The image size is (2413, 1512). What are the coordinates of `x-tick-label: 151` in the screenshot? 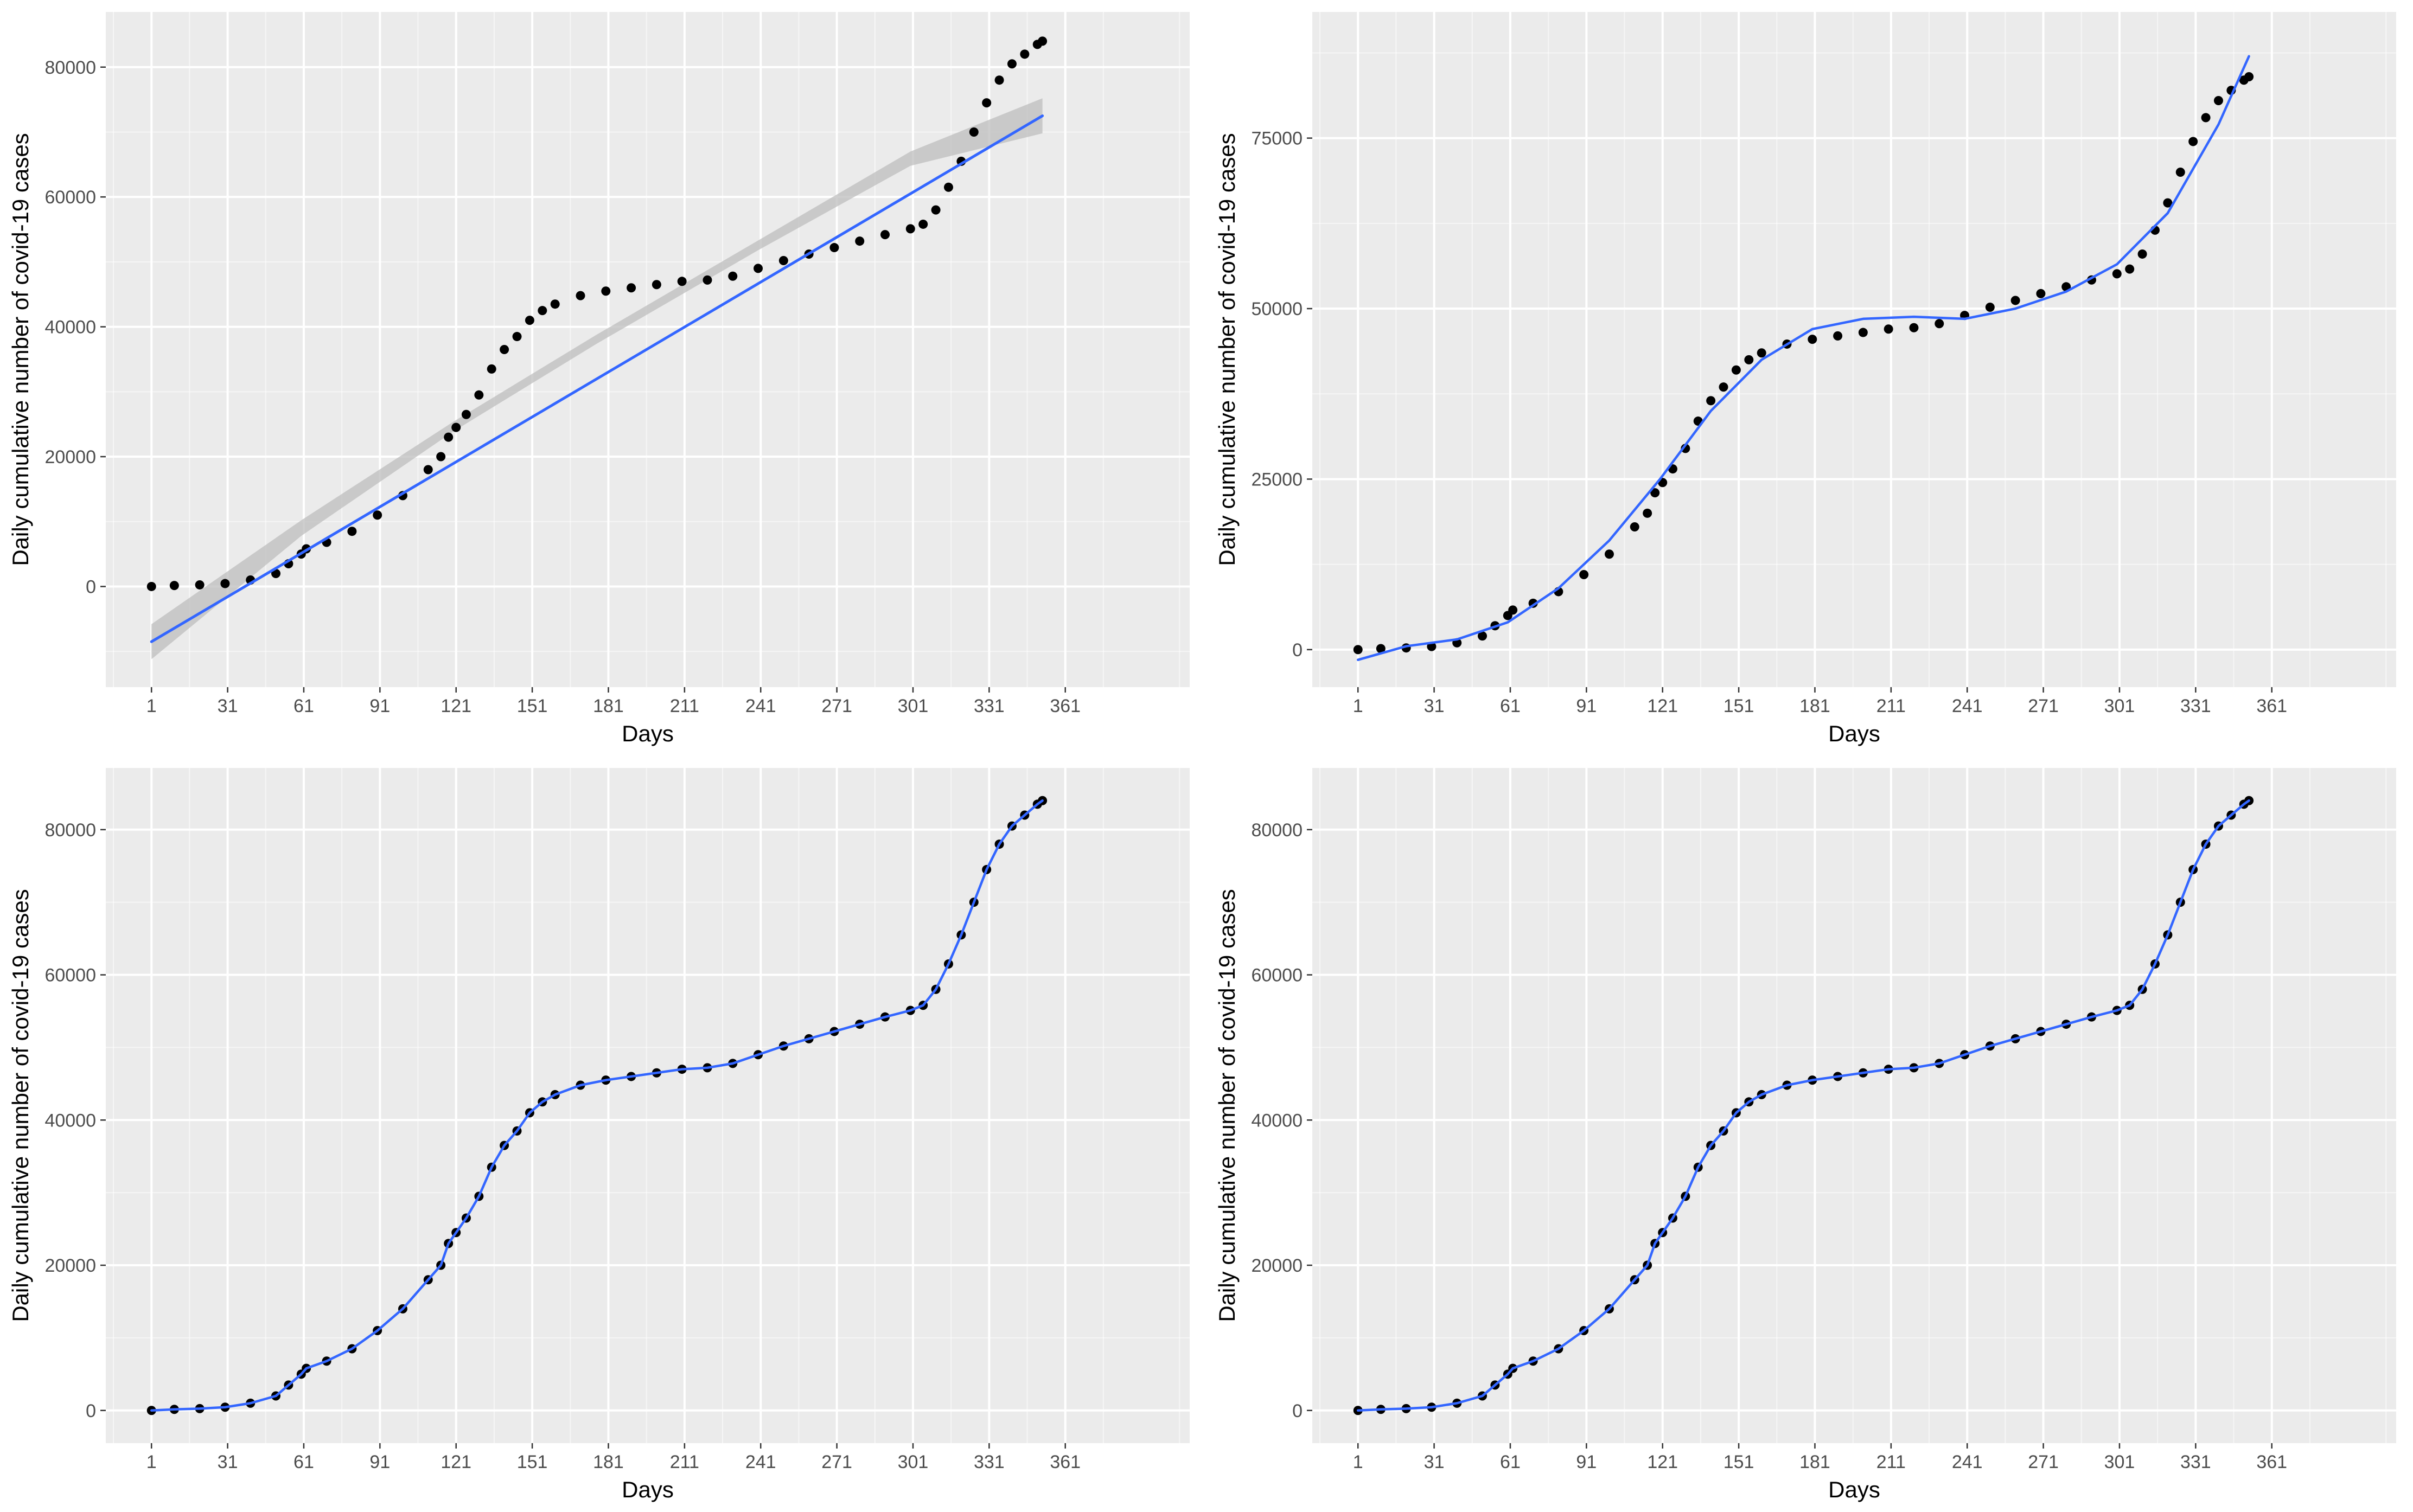 It's located at (532, 1462).